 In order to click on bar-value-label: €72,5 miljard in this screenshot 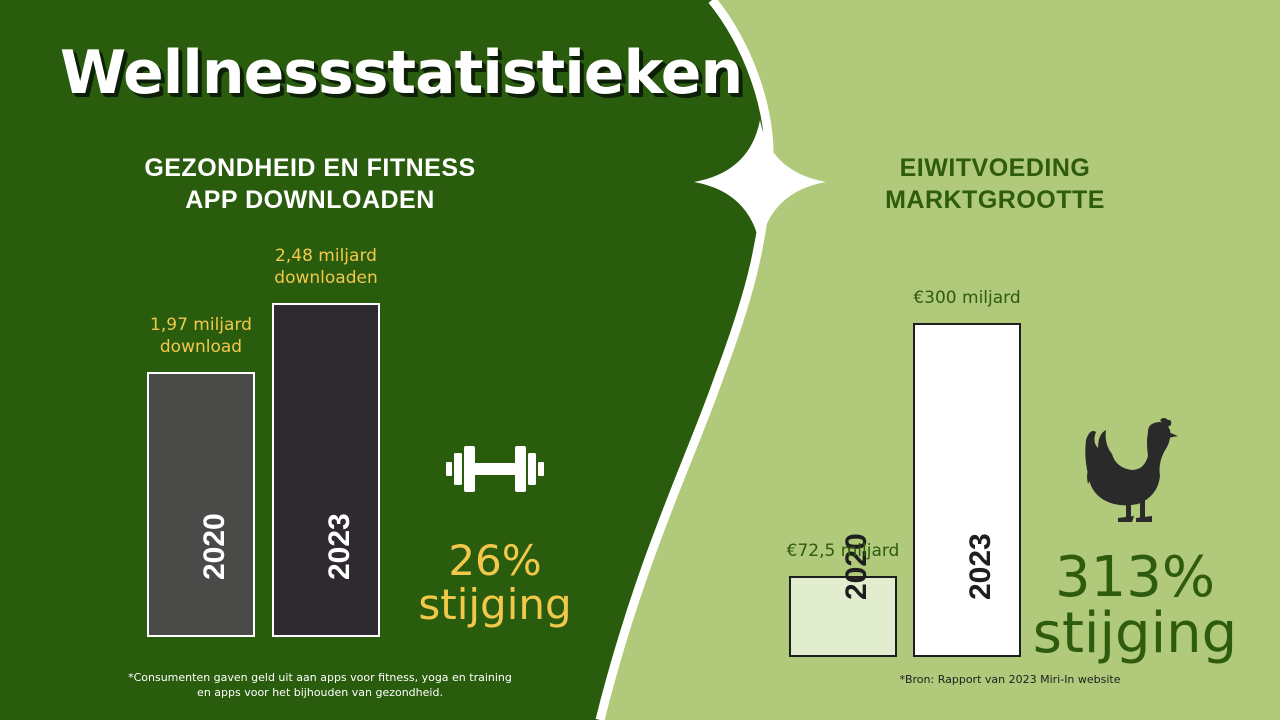, I will do `click(843, 551)`.